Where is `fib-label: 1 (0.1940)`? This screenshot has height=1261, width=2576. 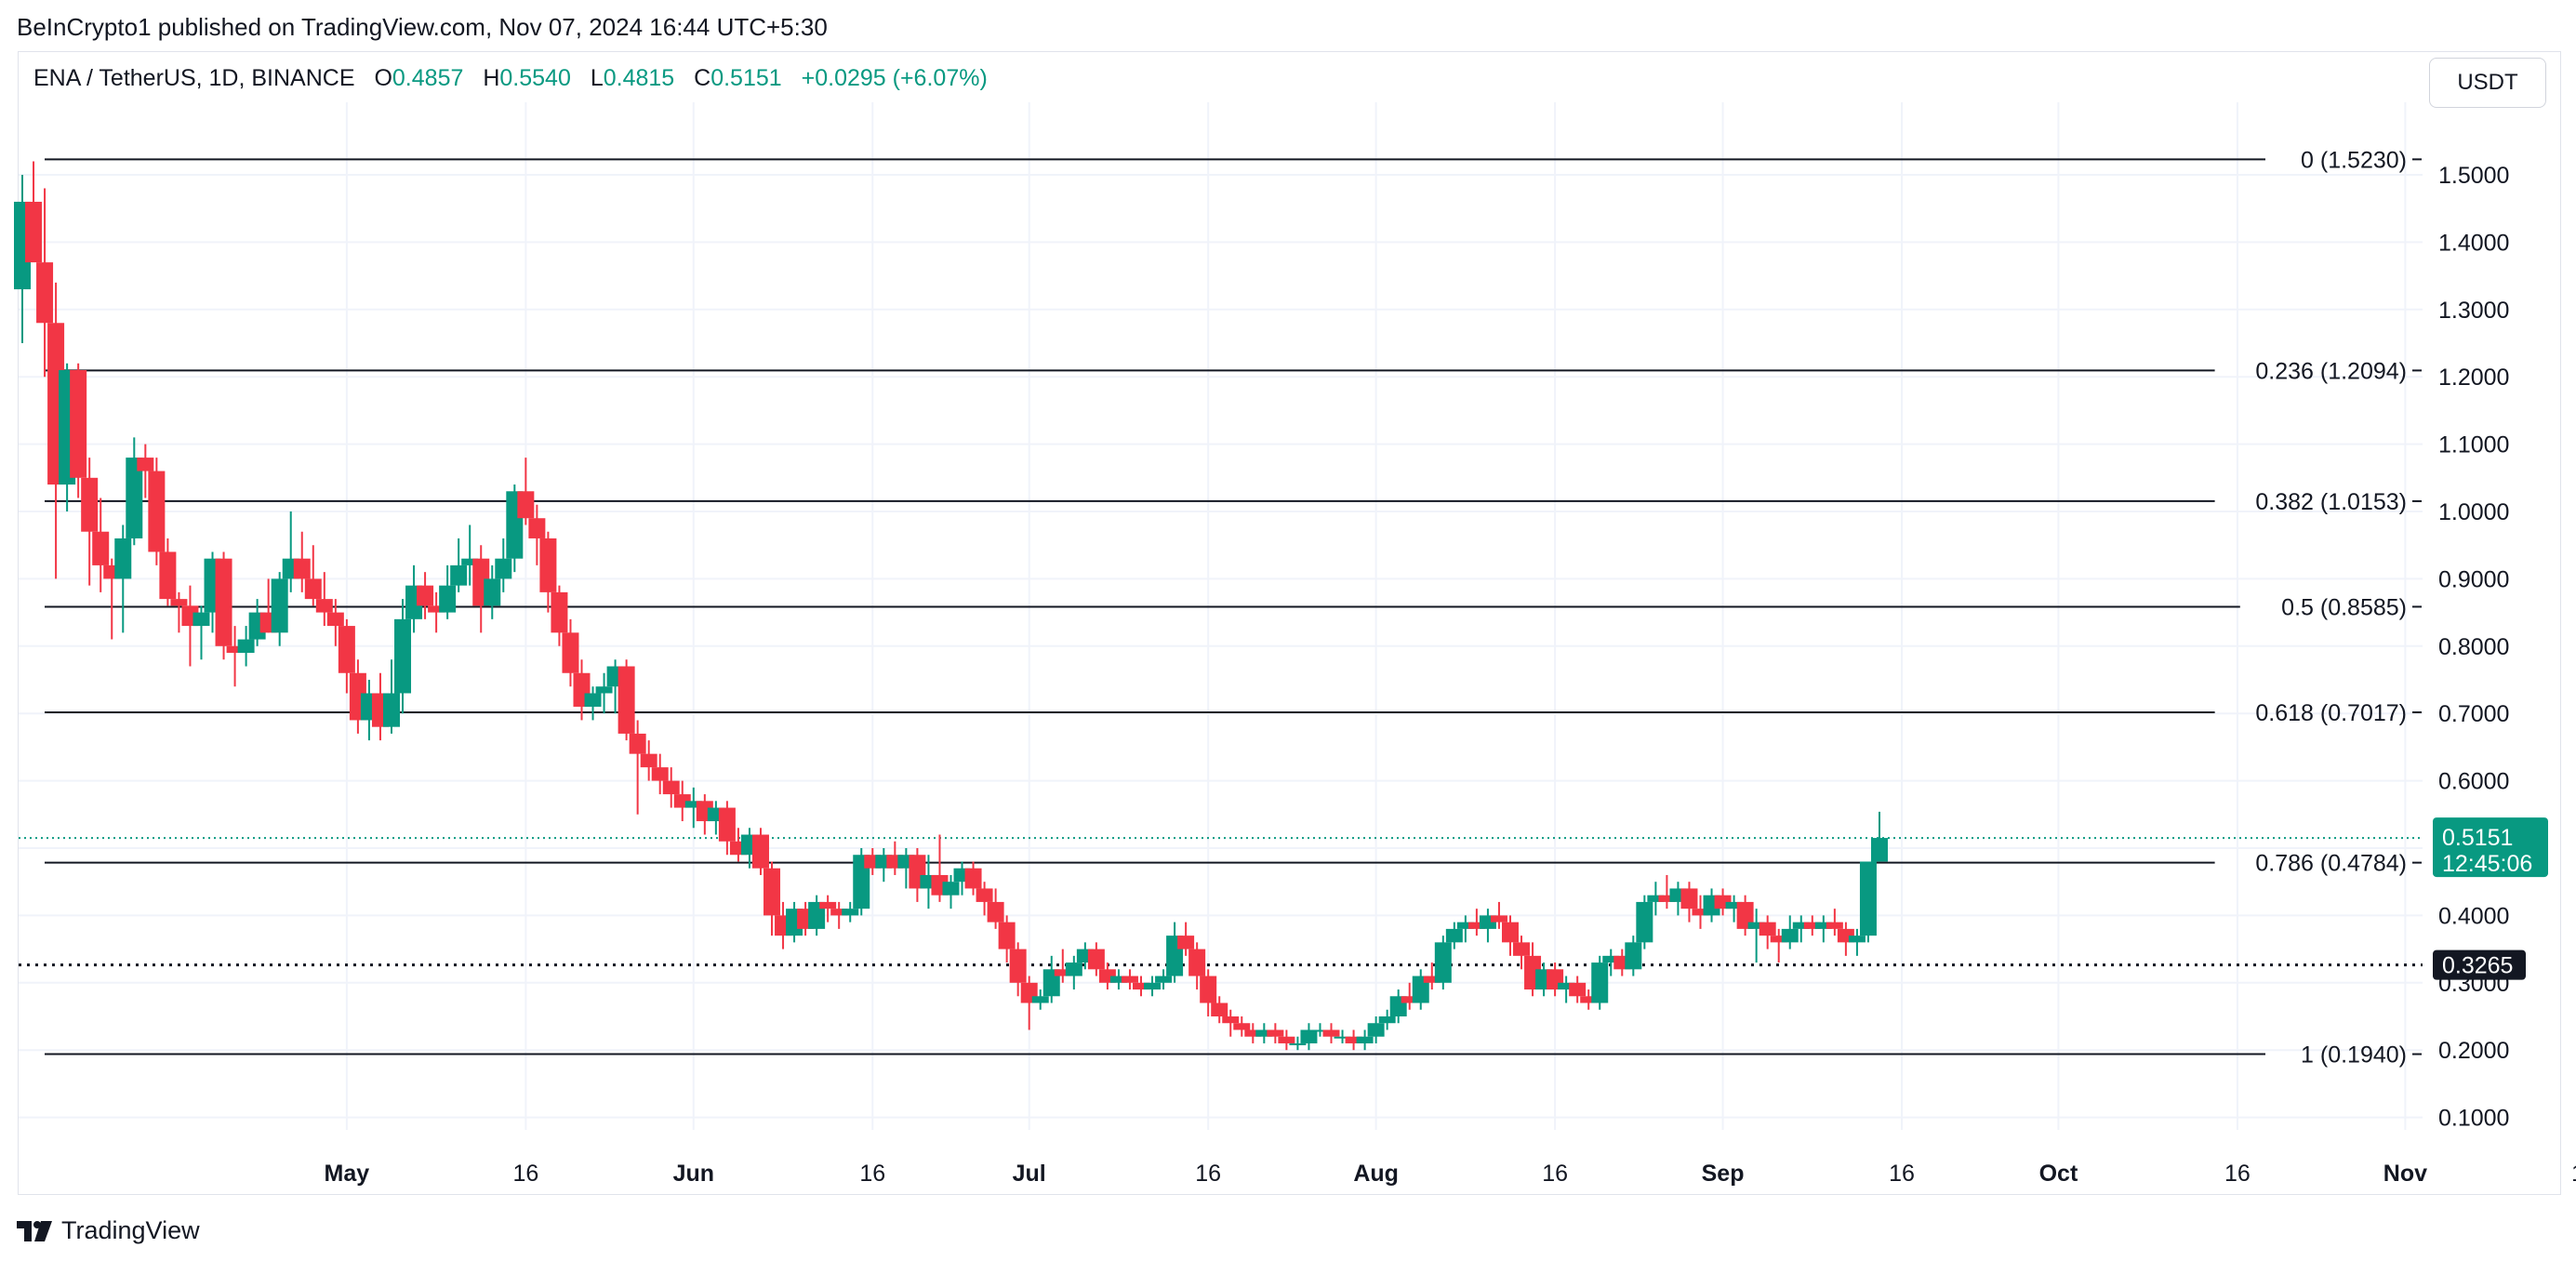
fib-label: 1 (0.1940) is located at coordinates (2354, 1055).